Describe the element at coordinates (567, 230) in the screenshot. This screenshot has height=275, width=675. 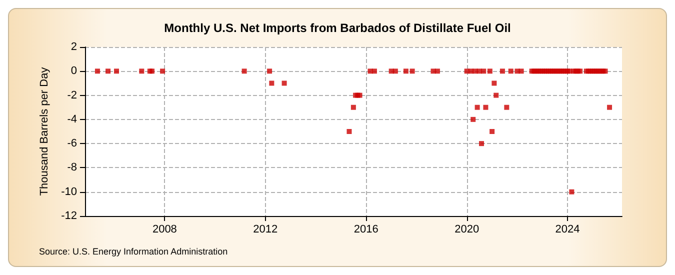
I see `x-tick-label: 2024` at that location.